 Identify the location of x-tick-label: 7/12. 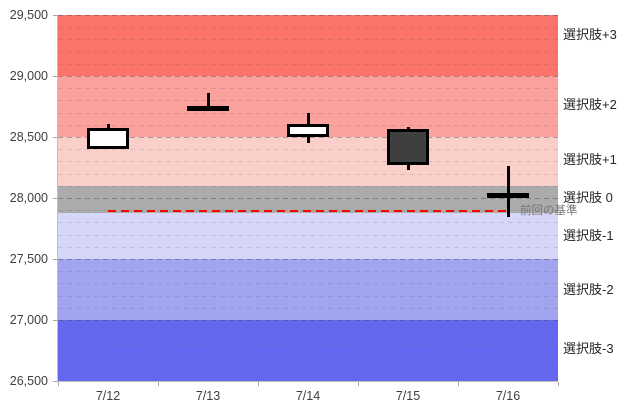
(108, 396).